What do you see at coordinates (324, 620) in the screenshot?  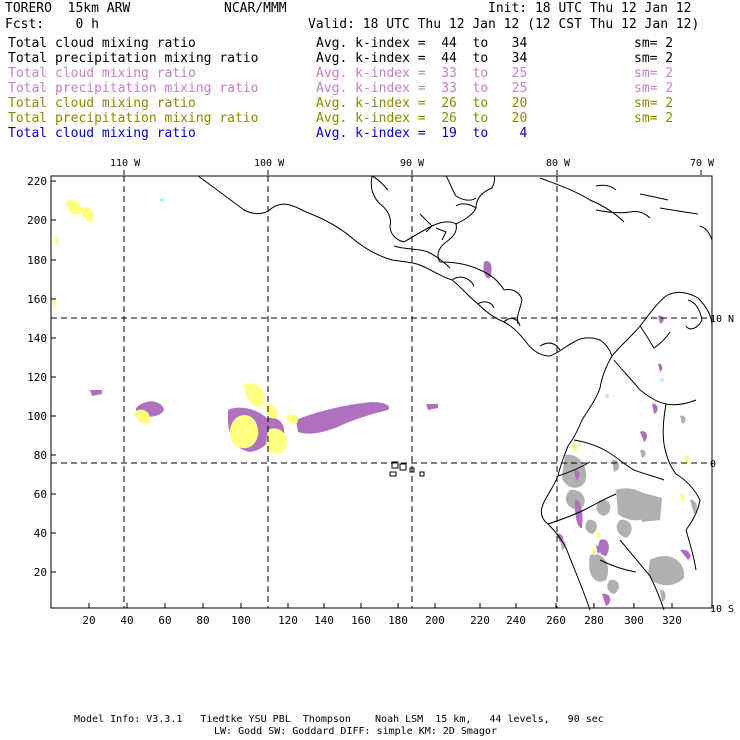 I see `x-tick: 140` at bounding box center [324, 620].